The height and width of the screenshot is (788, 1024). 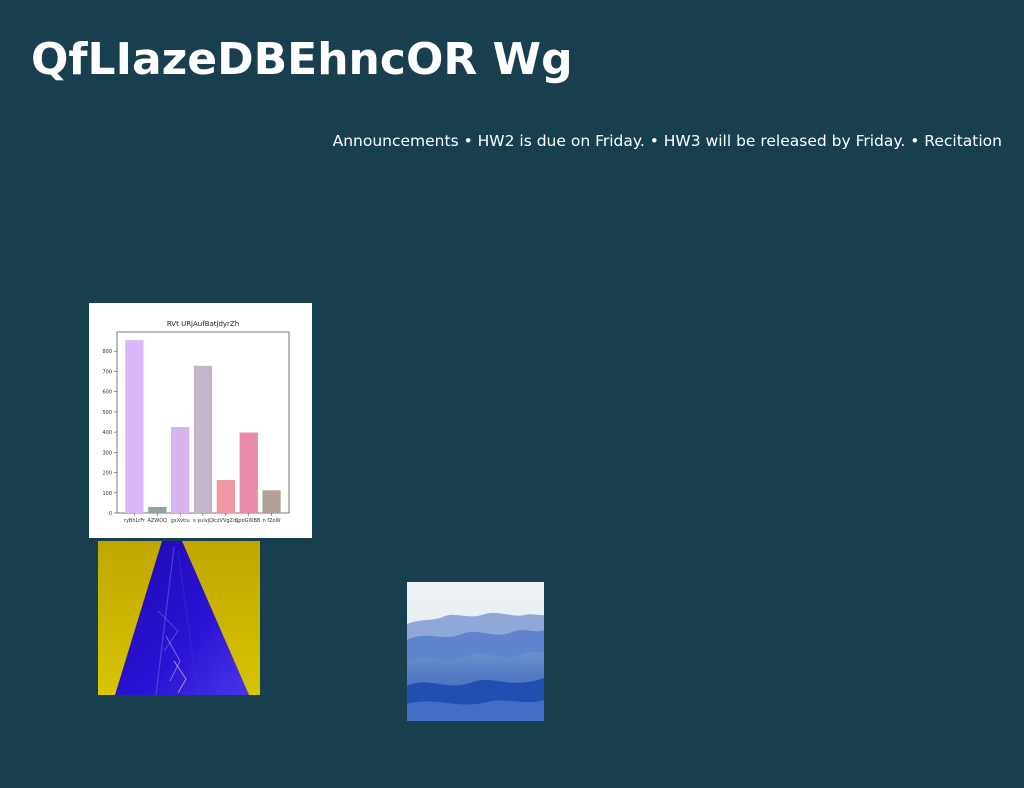 What do you see at coordinates (107, 474) in the screenshot?
I see `y-tick-label: 200` at bounding box center [107, 474].